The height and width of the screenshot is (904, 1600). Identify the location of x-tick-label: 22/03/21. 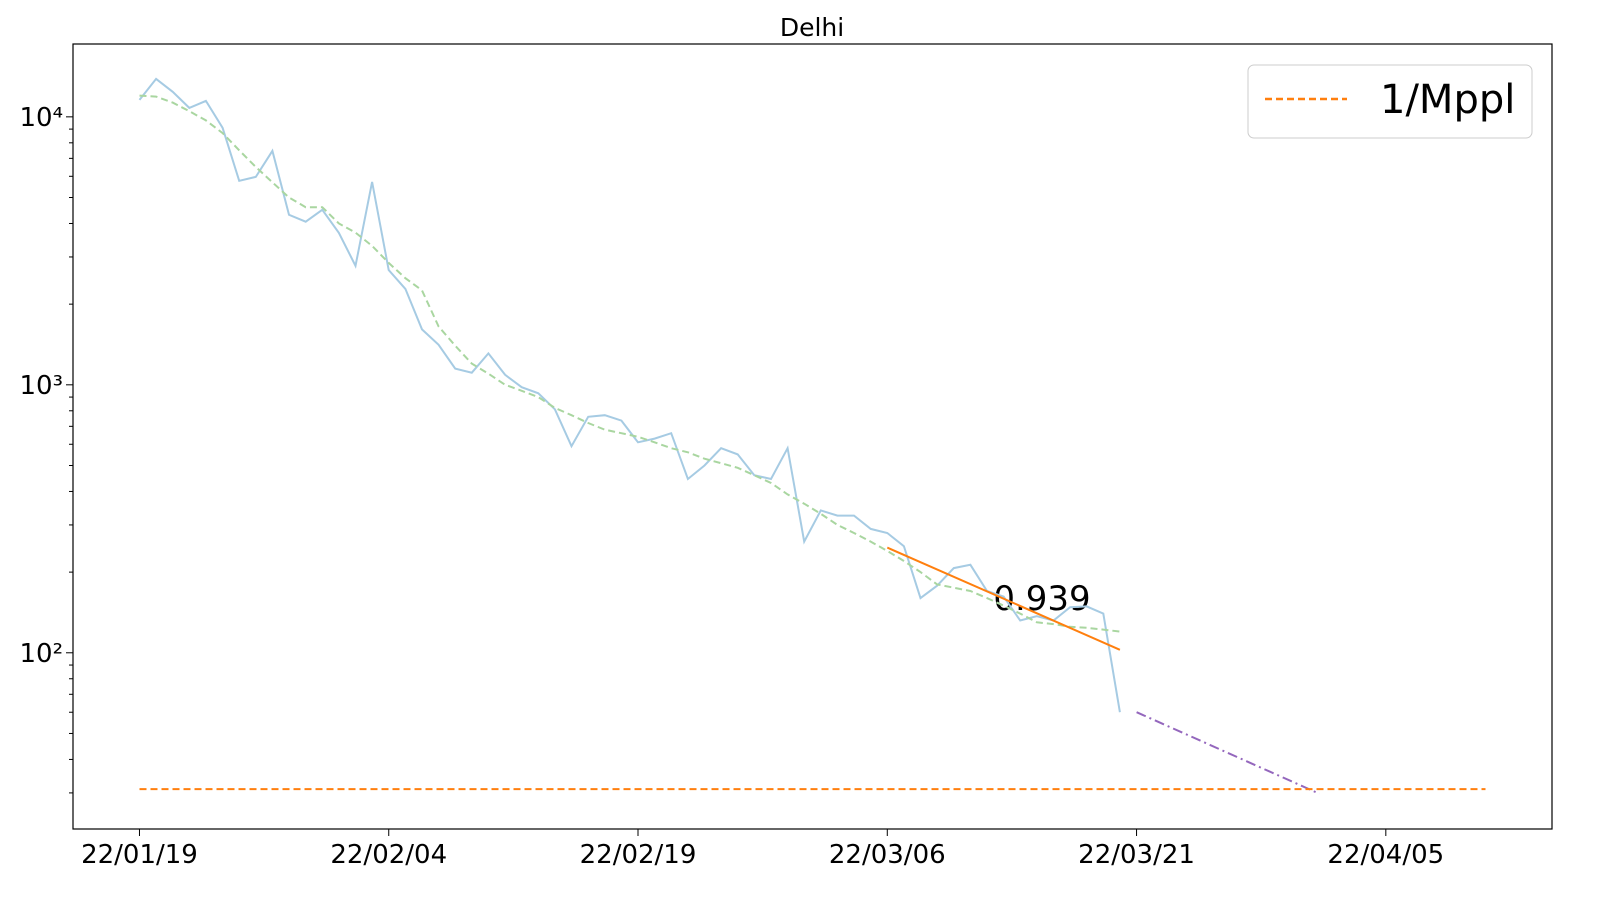
(1136, 855).